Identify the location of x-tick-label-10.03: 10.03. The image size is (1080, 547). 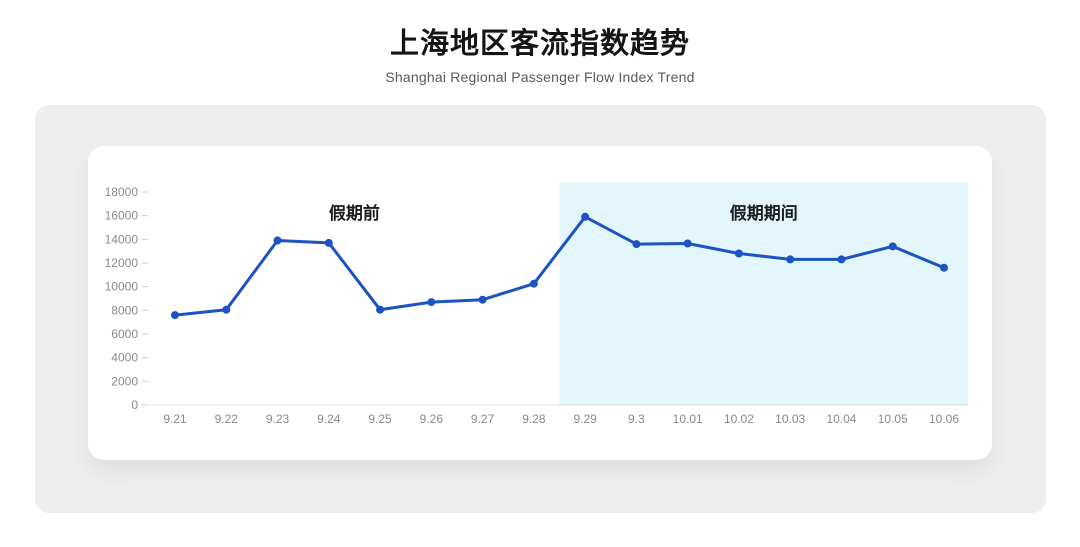
(790, 419).